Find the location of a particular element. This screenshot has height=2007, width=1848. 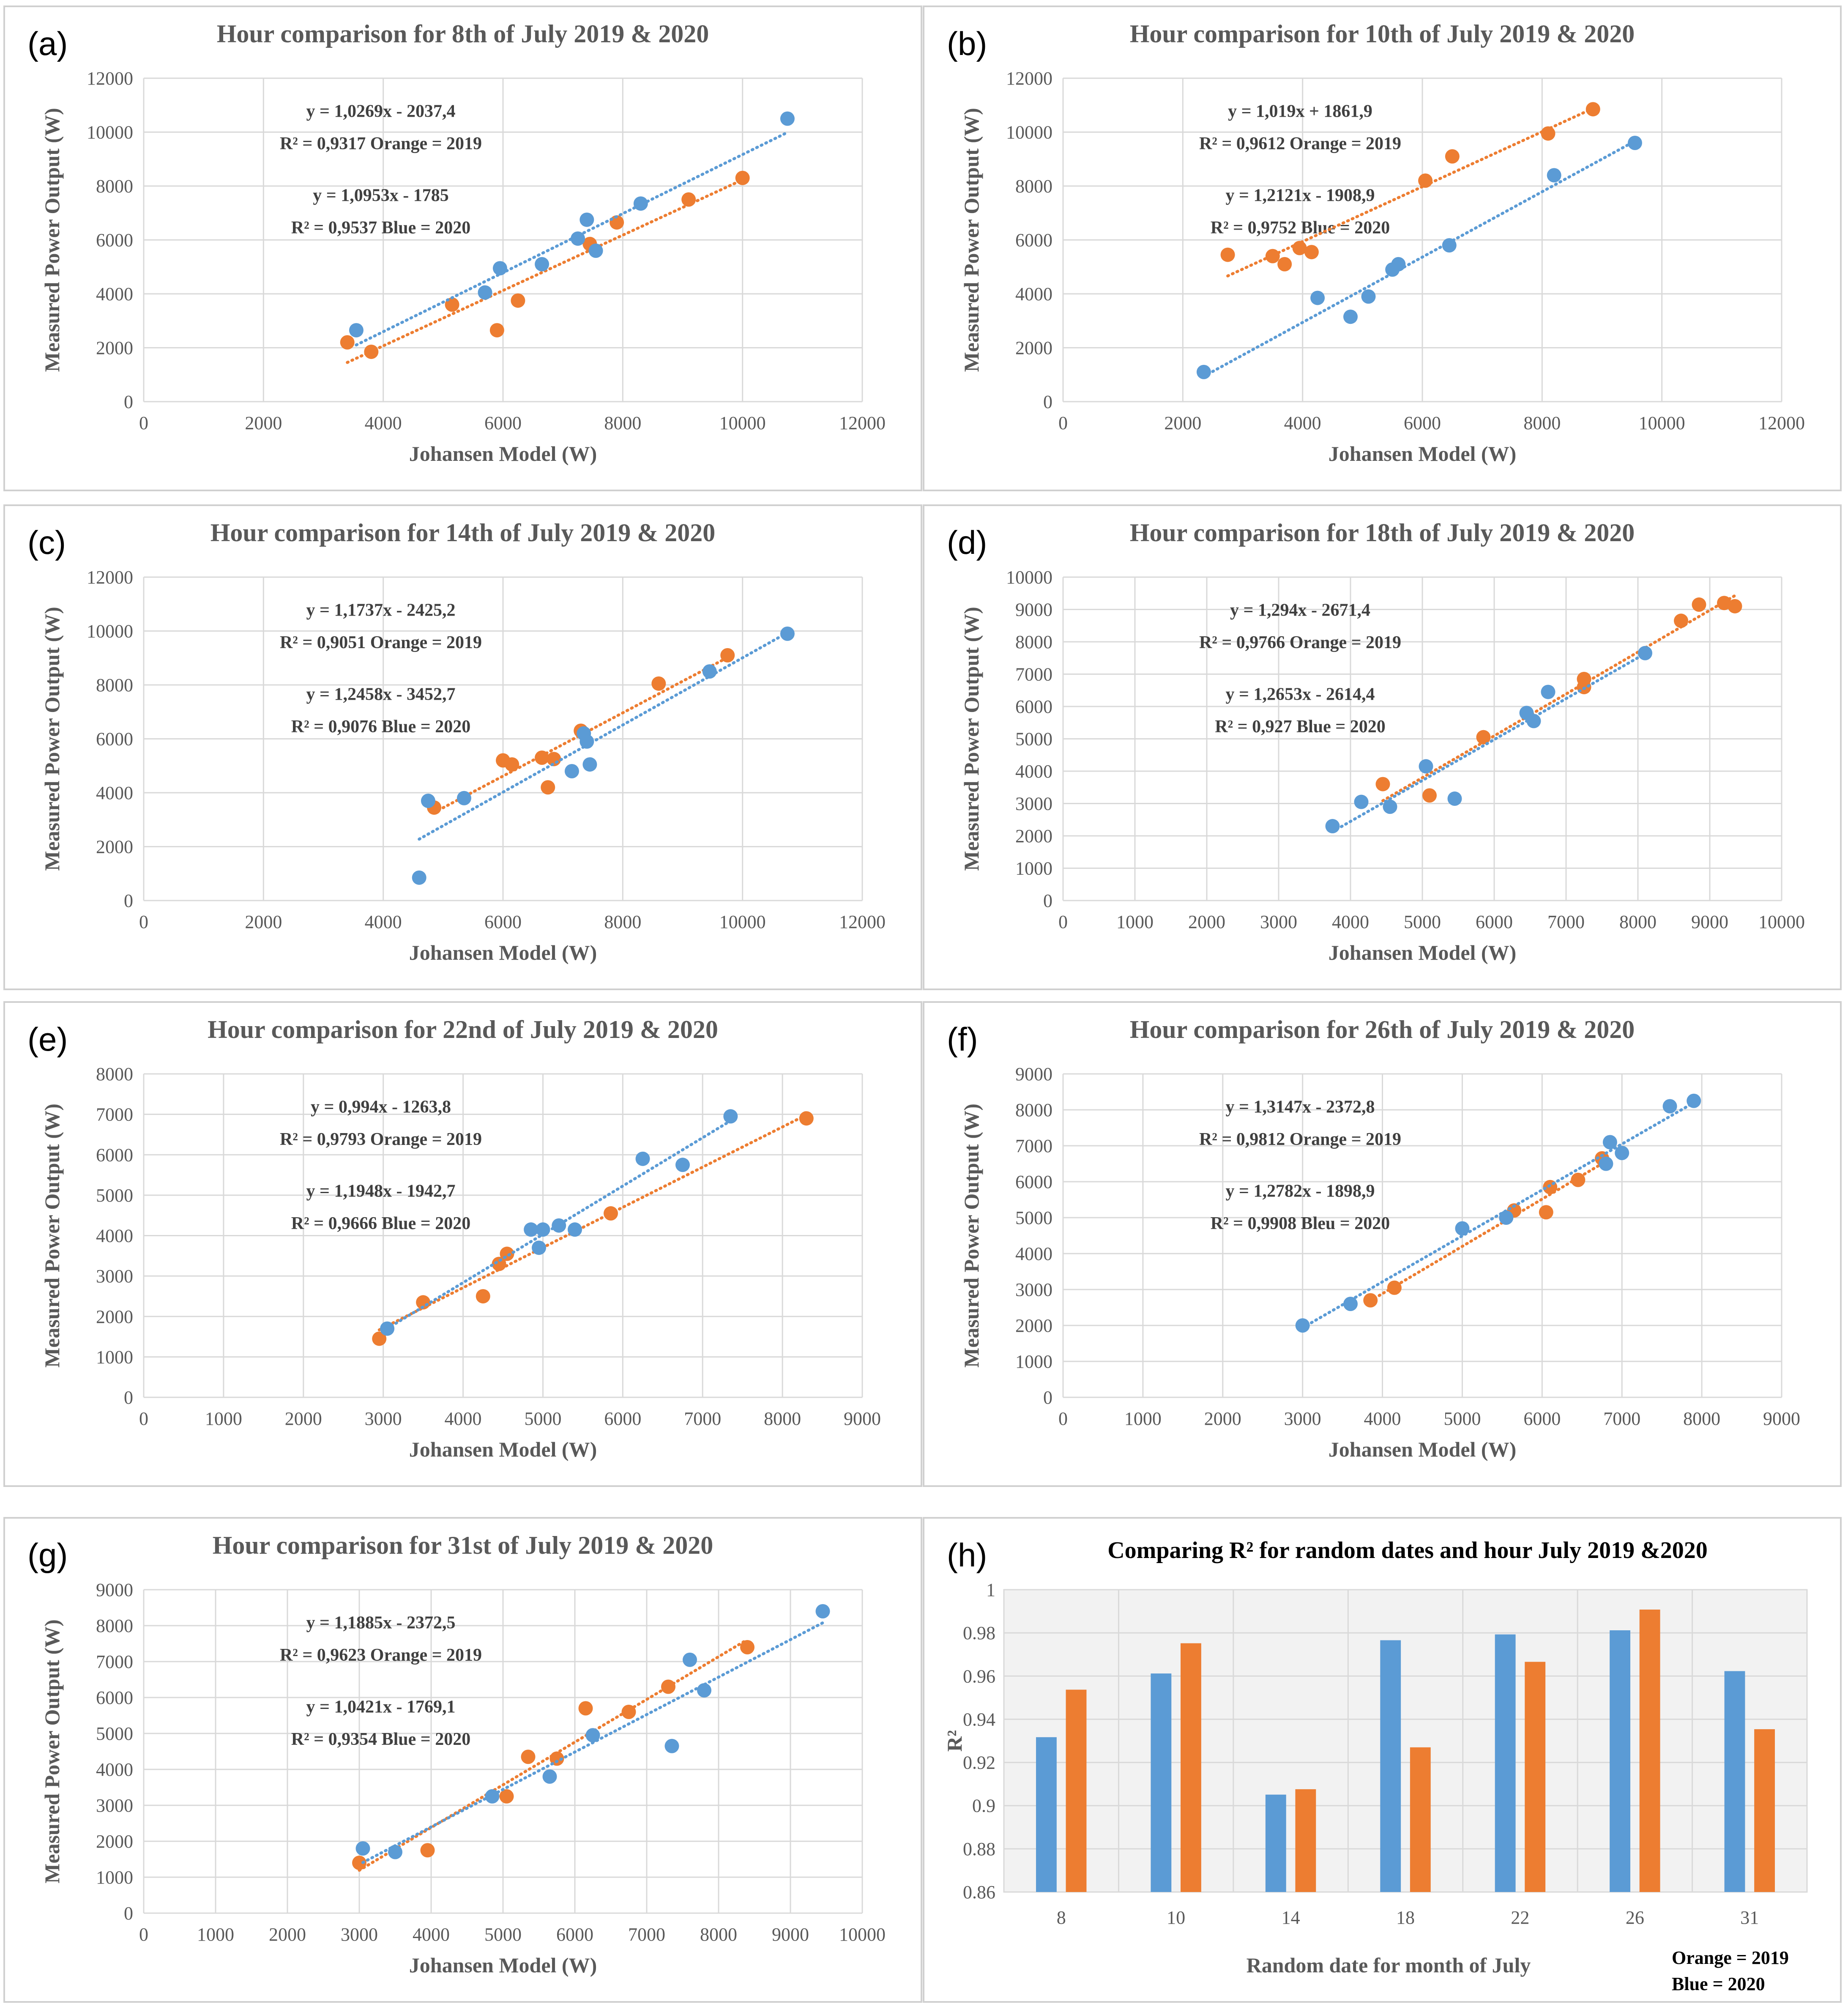

y-tick-label: 4000 is located at coordinates (1033, 772).